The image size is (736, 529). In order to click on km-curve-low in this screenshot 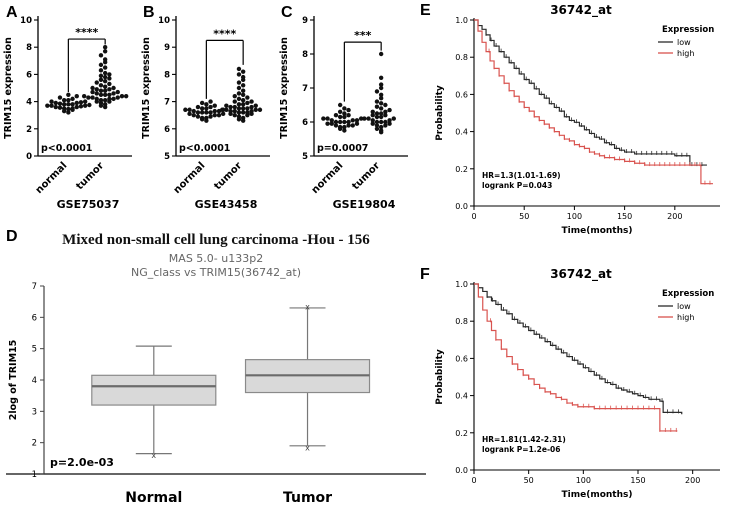, I will do `click(590, 92)`.